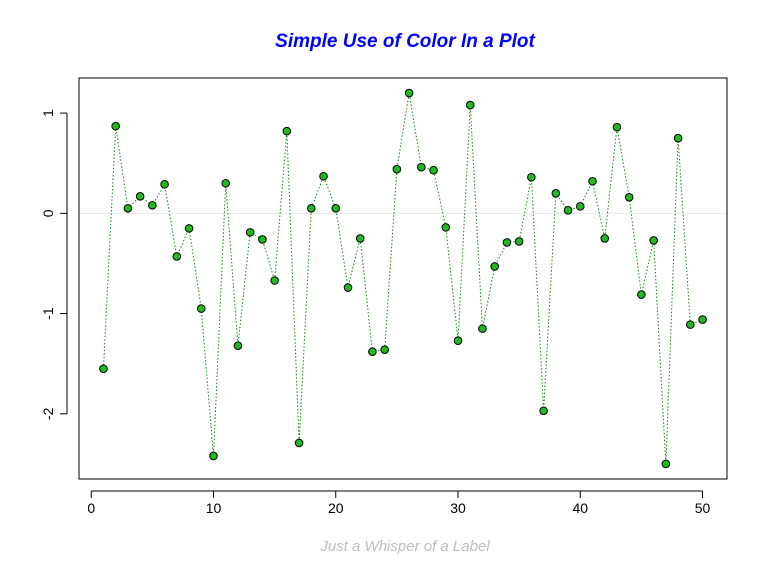 The width and height of the screenshot is (768, 581). I want to click on x-tick-label: 0, so click(91, 508).